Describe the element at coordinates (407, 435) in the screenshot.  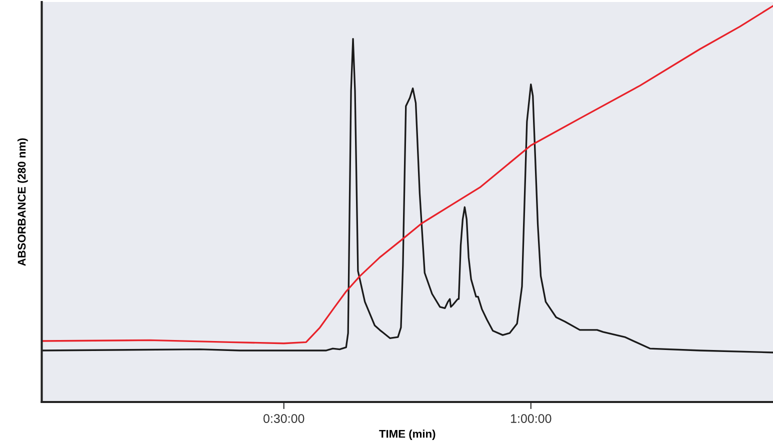
I see `x-axis-title: TIME (min)` at that location.